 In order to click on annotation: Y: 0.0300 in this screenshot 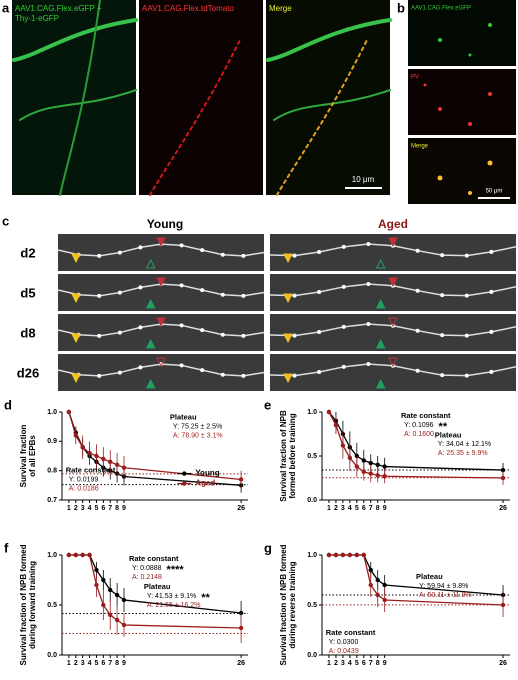, I will do `click(344, 642)`.